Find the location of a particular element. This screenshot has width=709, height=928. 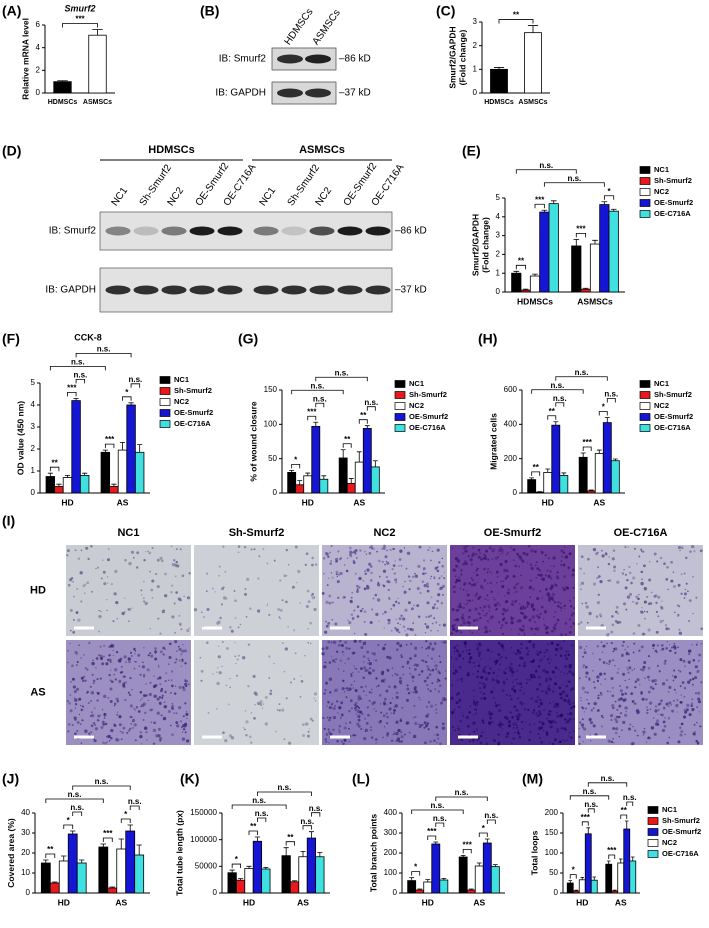

x-tick-label: AS is located at coordinates (599, 502).